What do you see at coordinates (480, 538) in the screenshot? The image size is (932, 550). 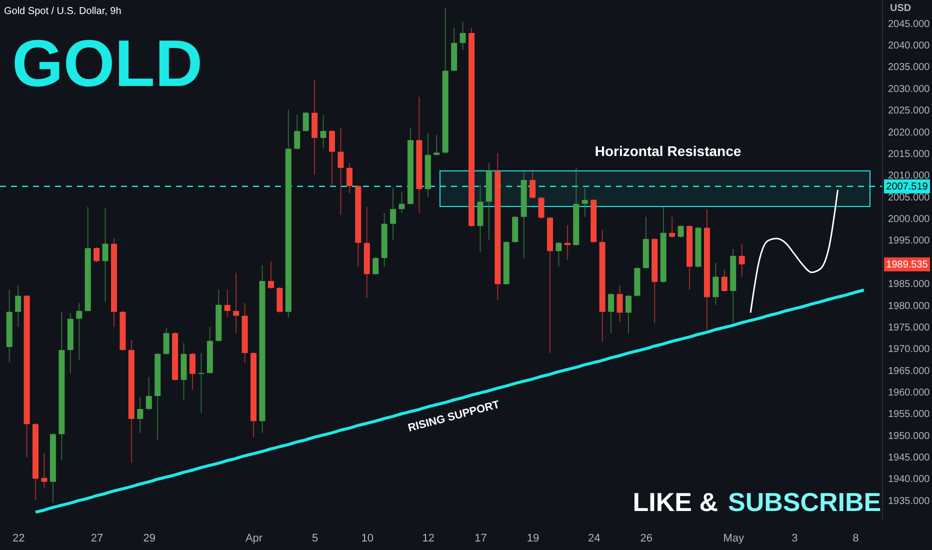 I see `x-tick-label: 17` at bounding box center [480, 538].